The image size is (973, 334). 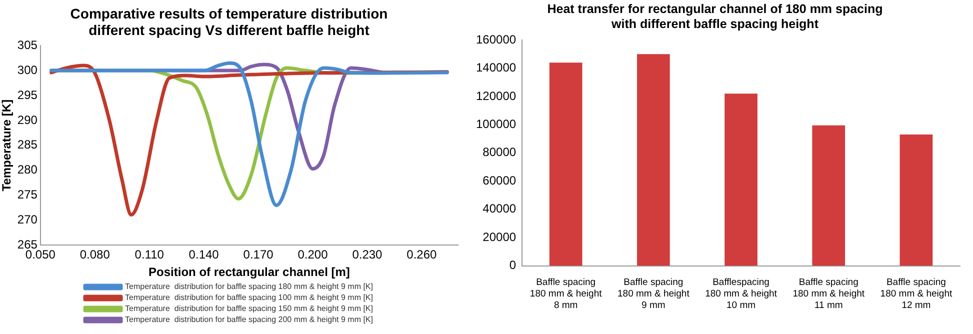 What do you see at coordinates (499, 152) in the screenshot?
I see `y-tick-label: 80000` at bounding box center [499, 152].